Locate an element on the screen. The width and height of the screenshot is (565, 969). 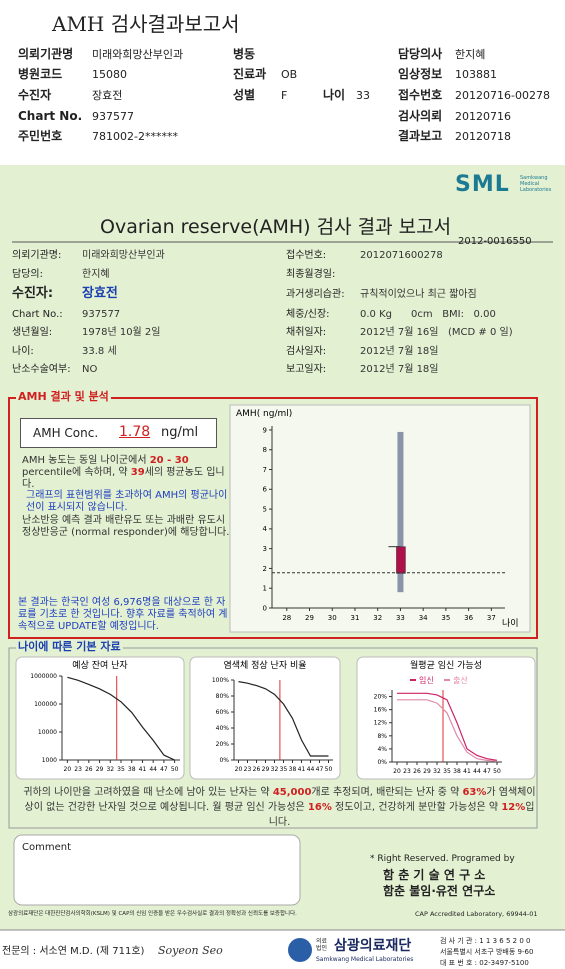
logo: SML is located at coordinates (482, 184).